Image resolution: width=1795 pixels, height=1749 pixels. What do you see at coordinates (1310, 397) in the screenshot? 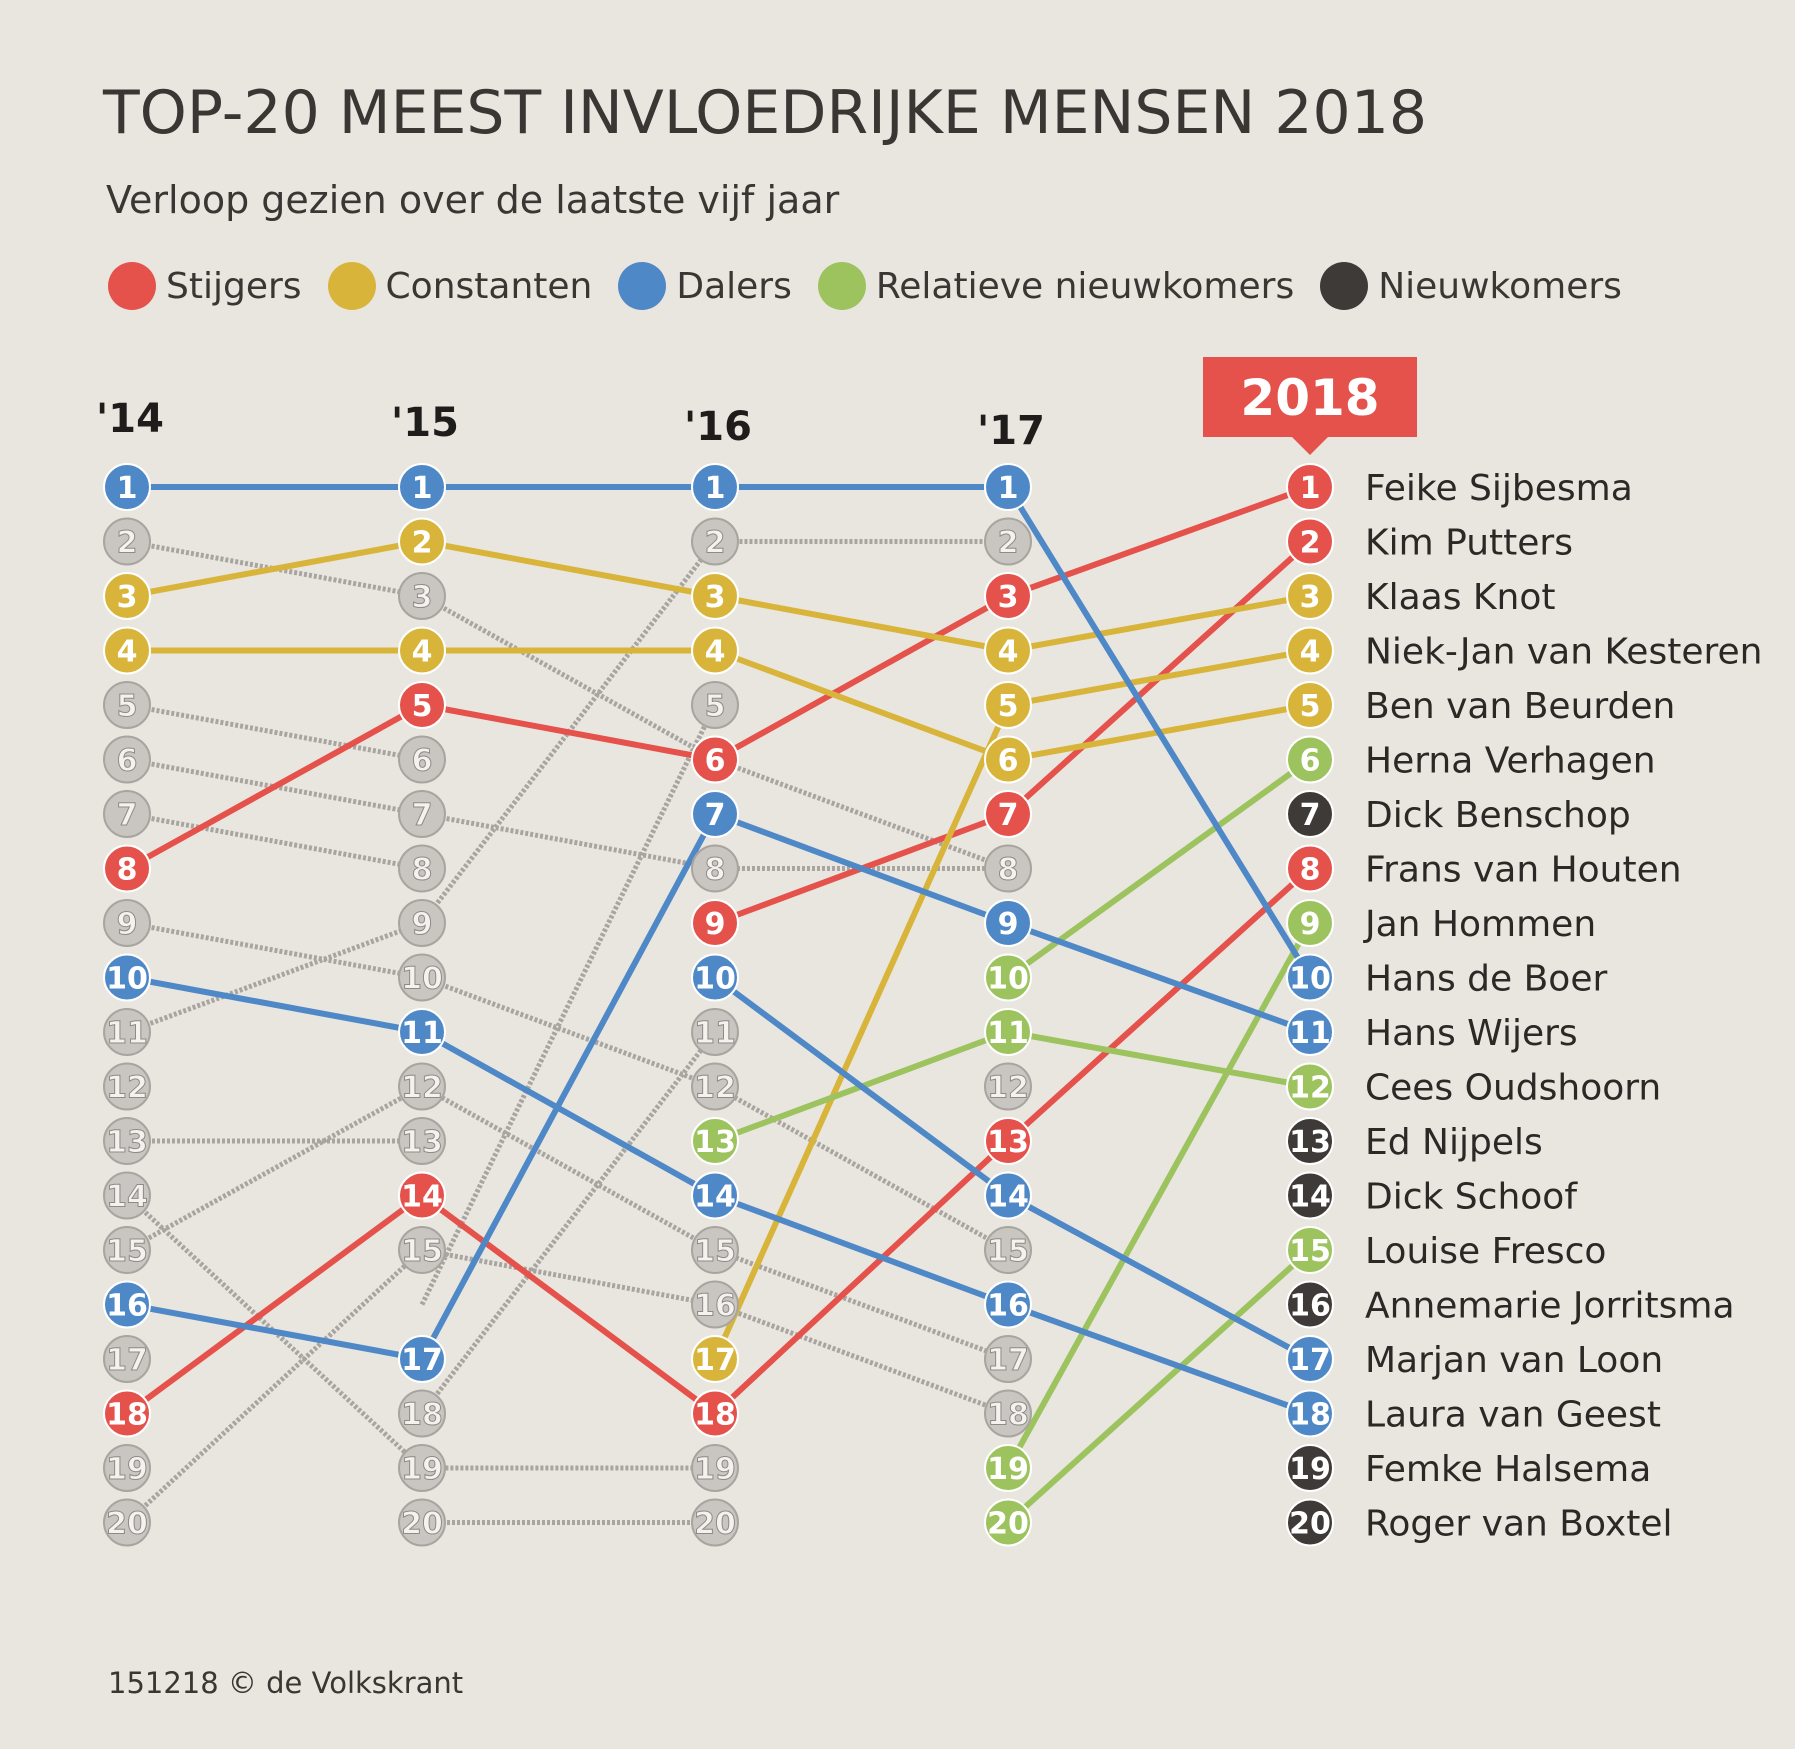
I see `year-2018-box` at bounding box center [1310, 397].